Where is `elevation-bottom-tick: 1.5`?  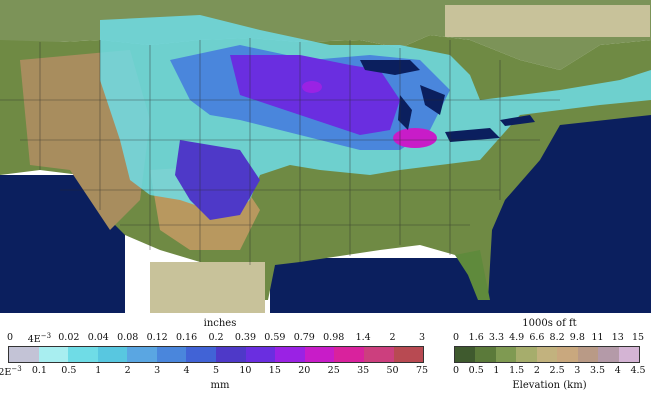 elevation-bottom-tick: 1.5 is located at coordinates (517, 370).